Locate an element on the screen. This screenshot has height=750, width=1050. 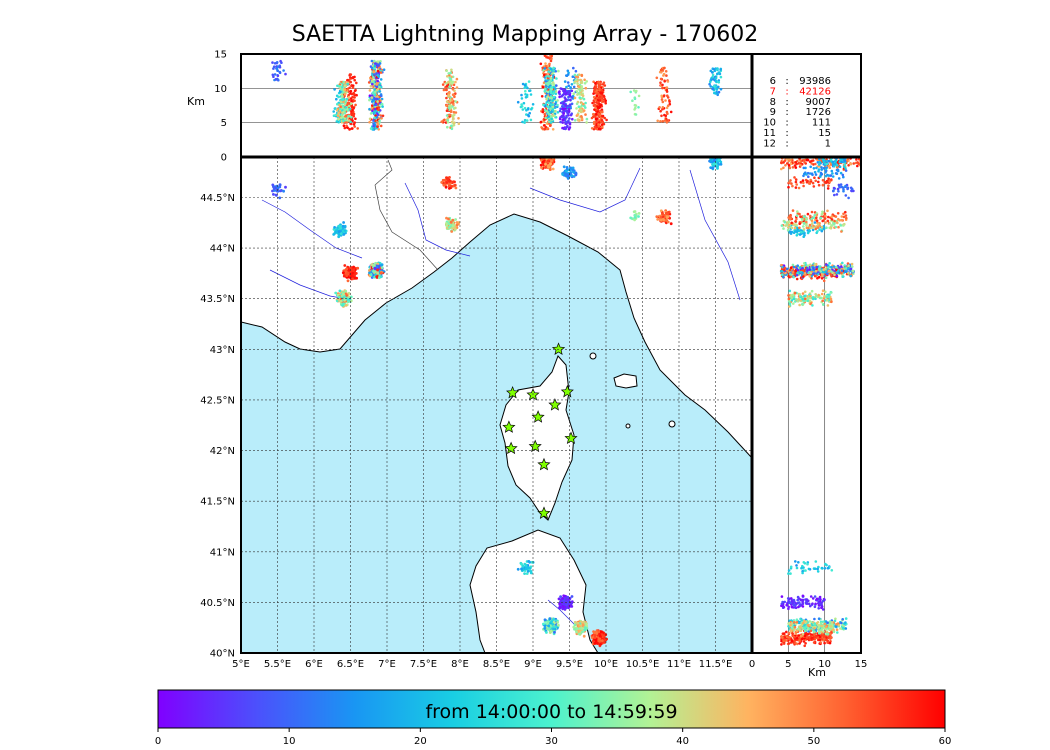
capraia-island is located at coordinates (593, 356).